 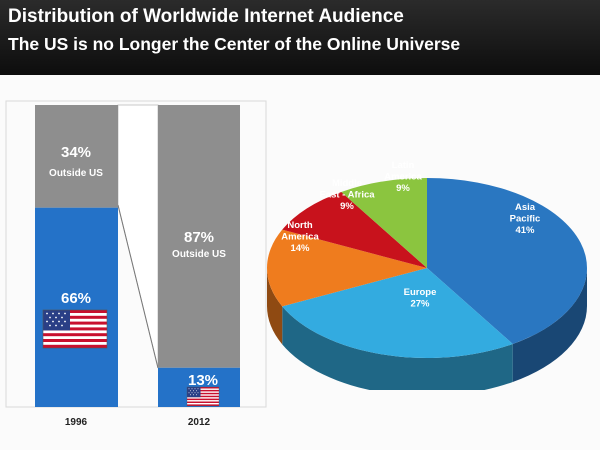 What do you see at coordinates (347, 195) in the screenshot?
I see `pie-label-3: Middle East - Africa 9%` at bounding box center [347, 195].